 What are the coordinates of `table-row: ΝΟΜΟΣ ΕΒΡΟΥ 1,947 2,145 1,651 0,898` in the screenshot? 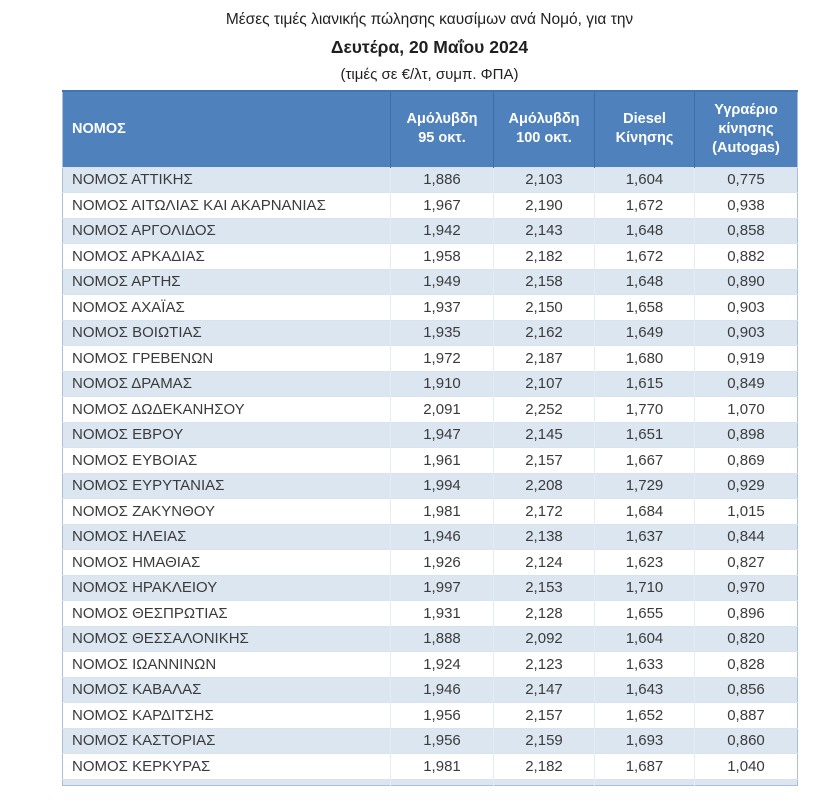 It's located at (430, 435).